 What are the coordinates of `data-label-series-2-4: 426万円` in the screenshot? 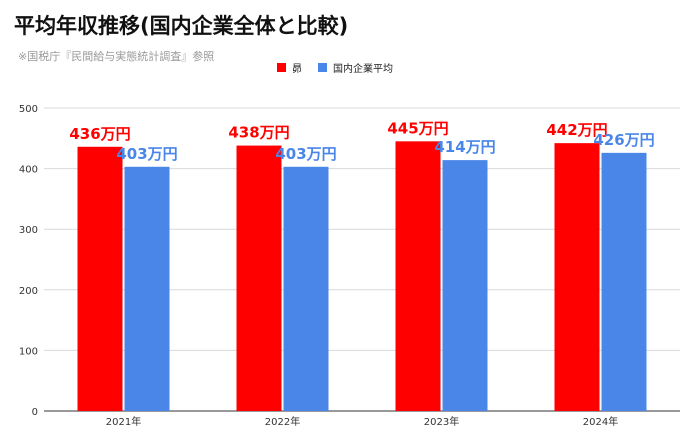 It's located at (623, 140).